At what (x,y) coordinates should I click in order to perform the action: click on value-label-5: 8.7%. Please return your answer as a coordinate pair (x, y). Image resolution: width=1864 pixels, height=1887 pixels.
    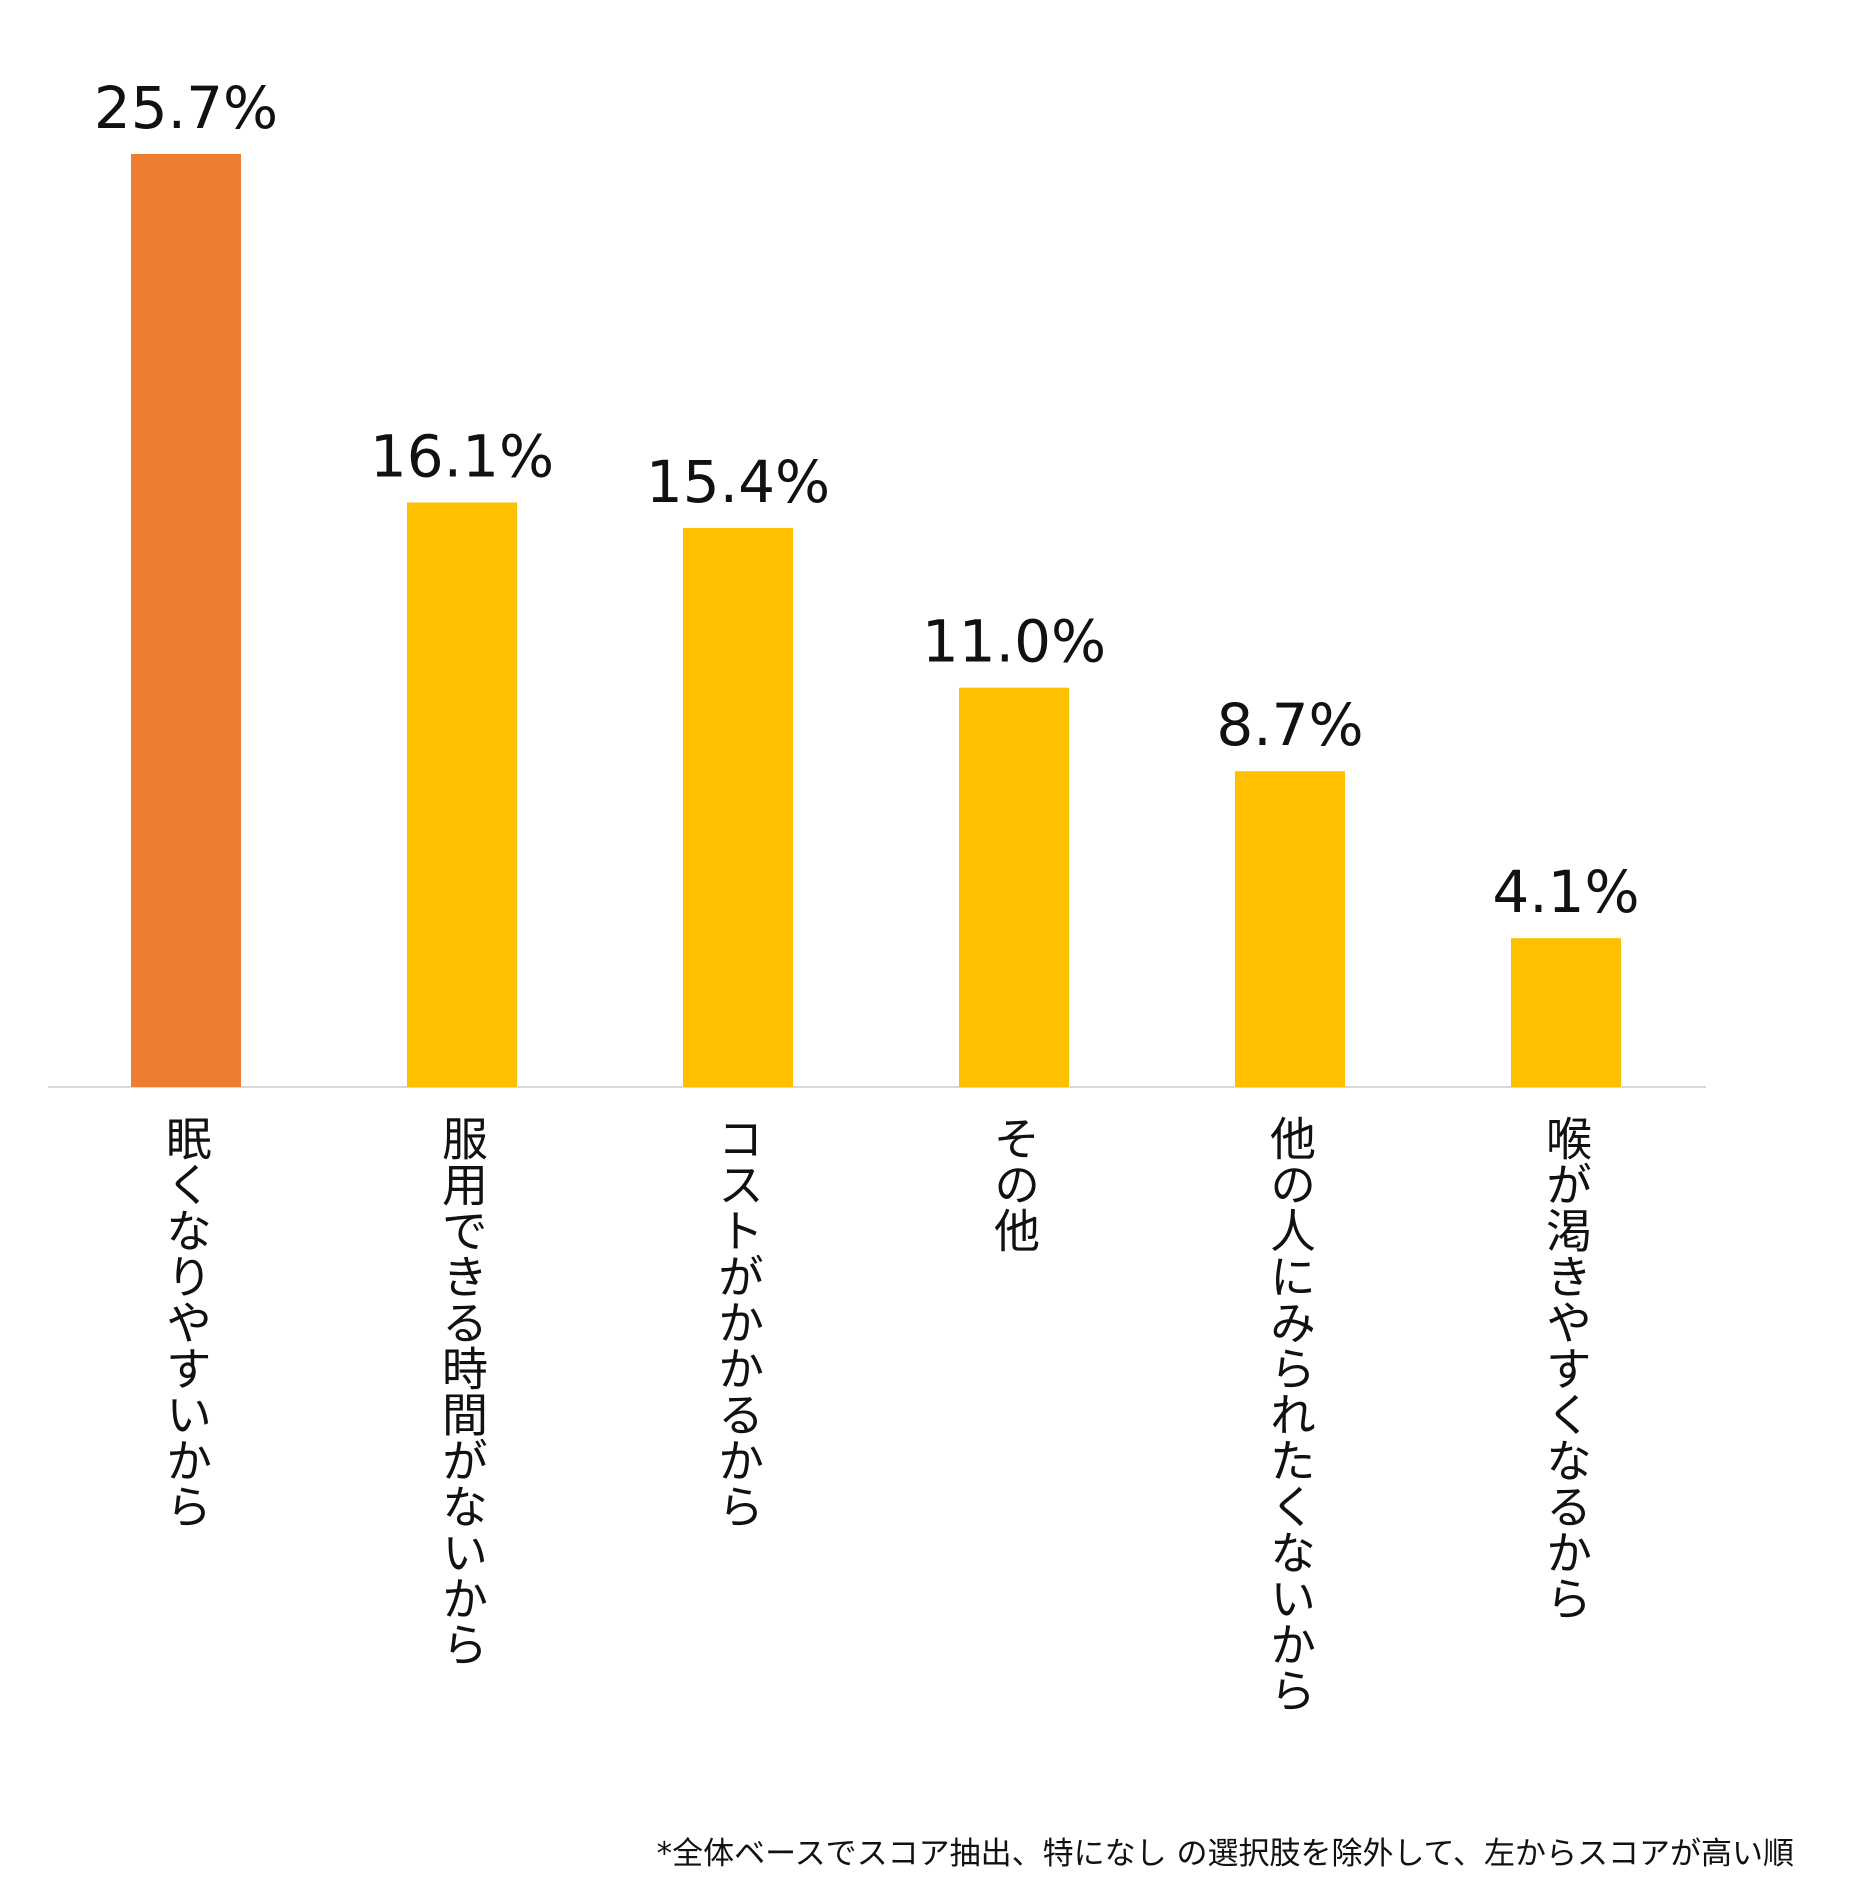
    Looking at the image, I should click on (1289, 725).